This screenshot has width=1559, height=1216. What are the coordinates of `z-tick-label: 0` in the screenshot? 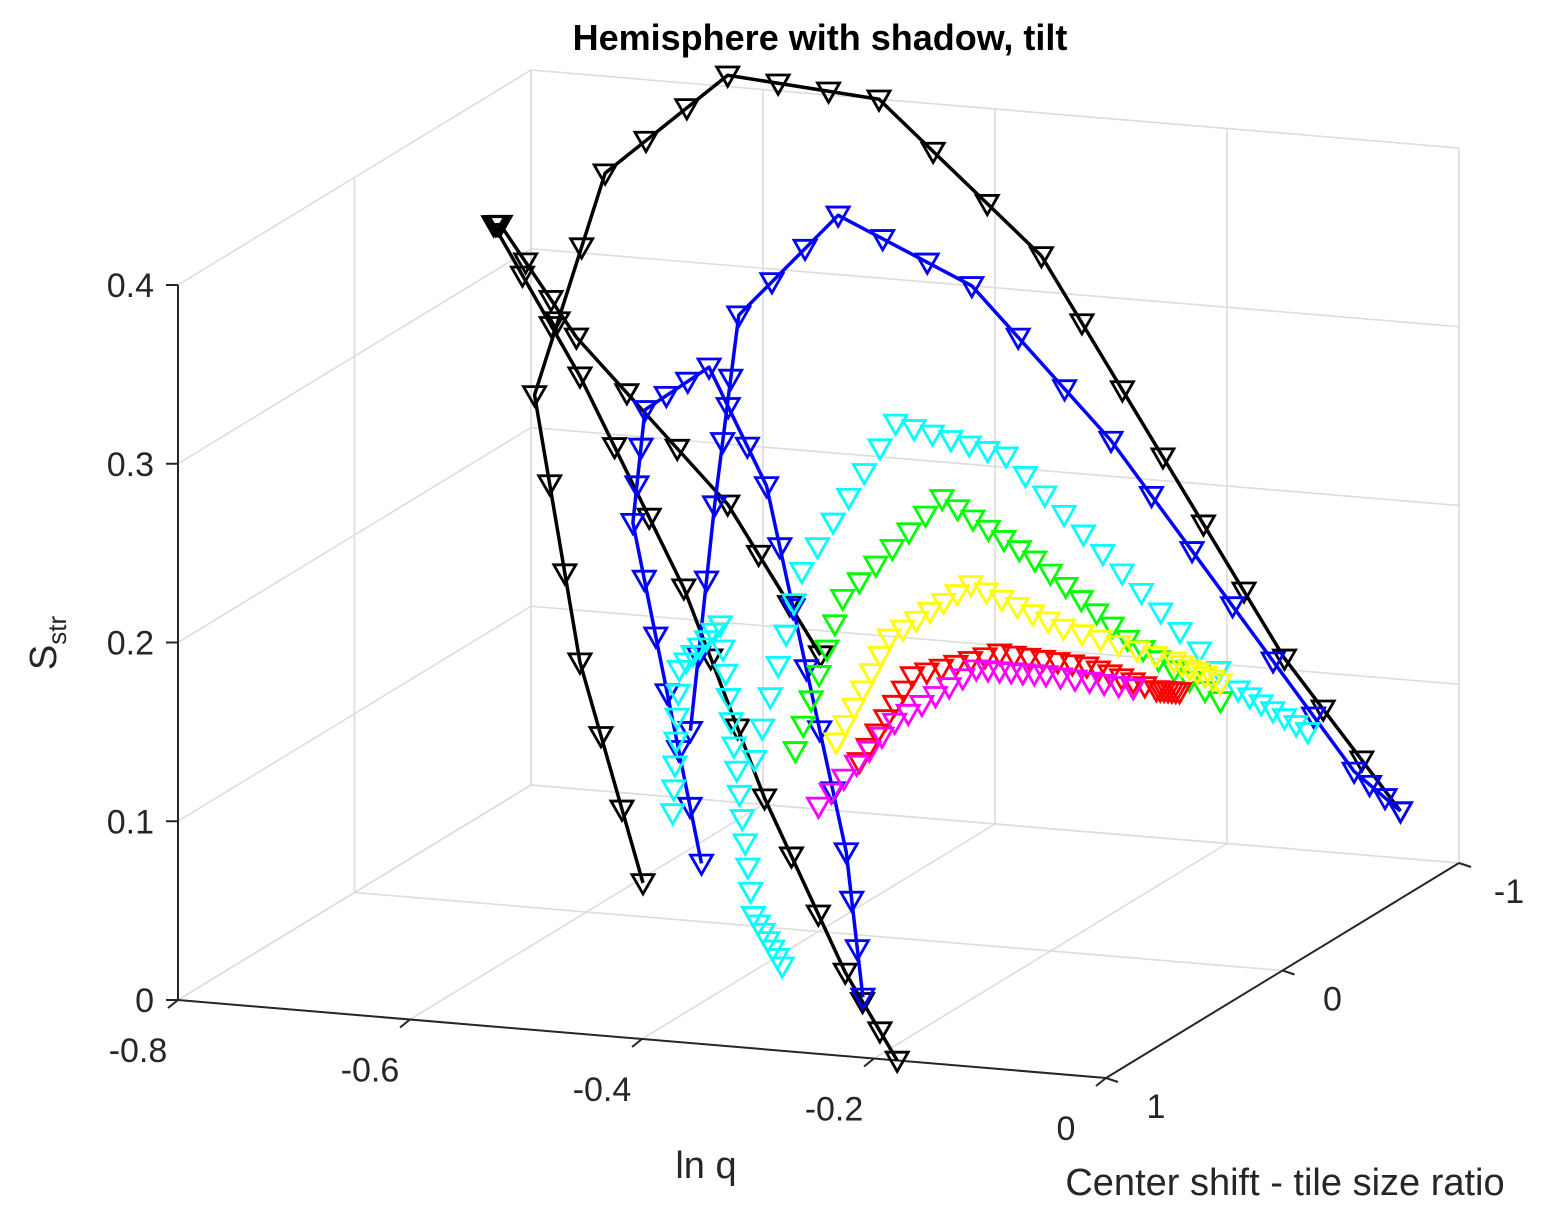 It's located at (144, 1001).